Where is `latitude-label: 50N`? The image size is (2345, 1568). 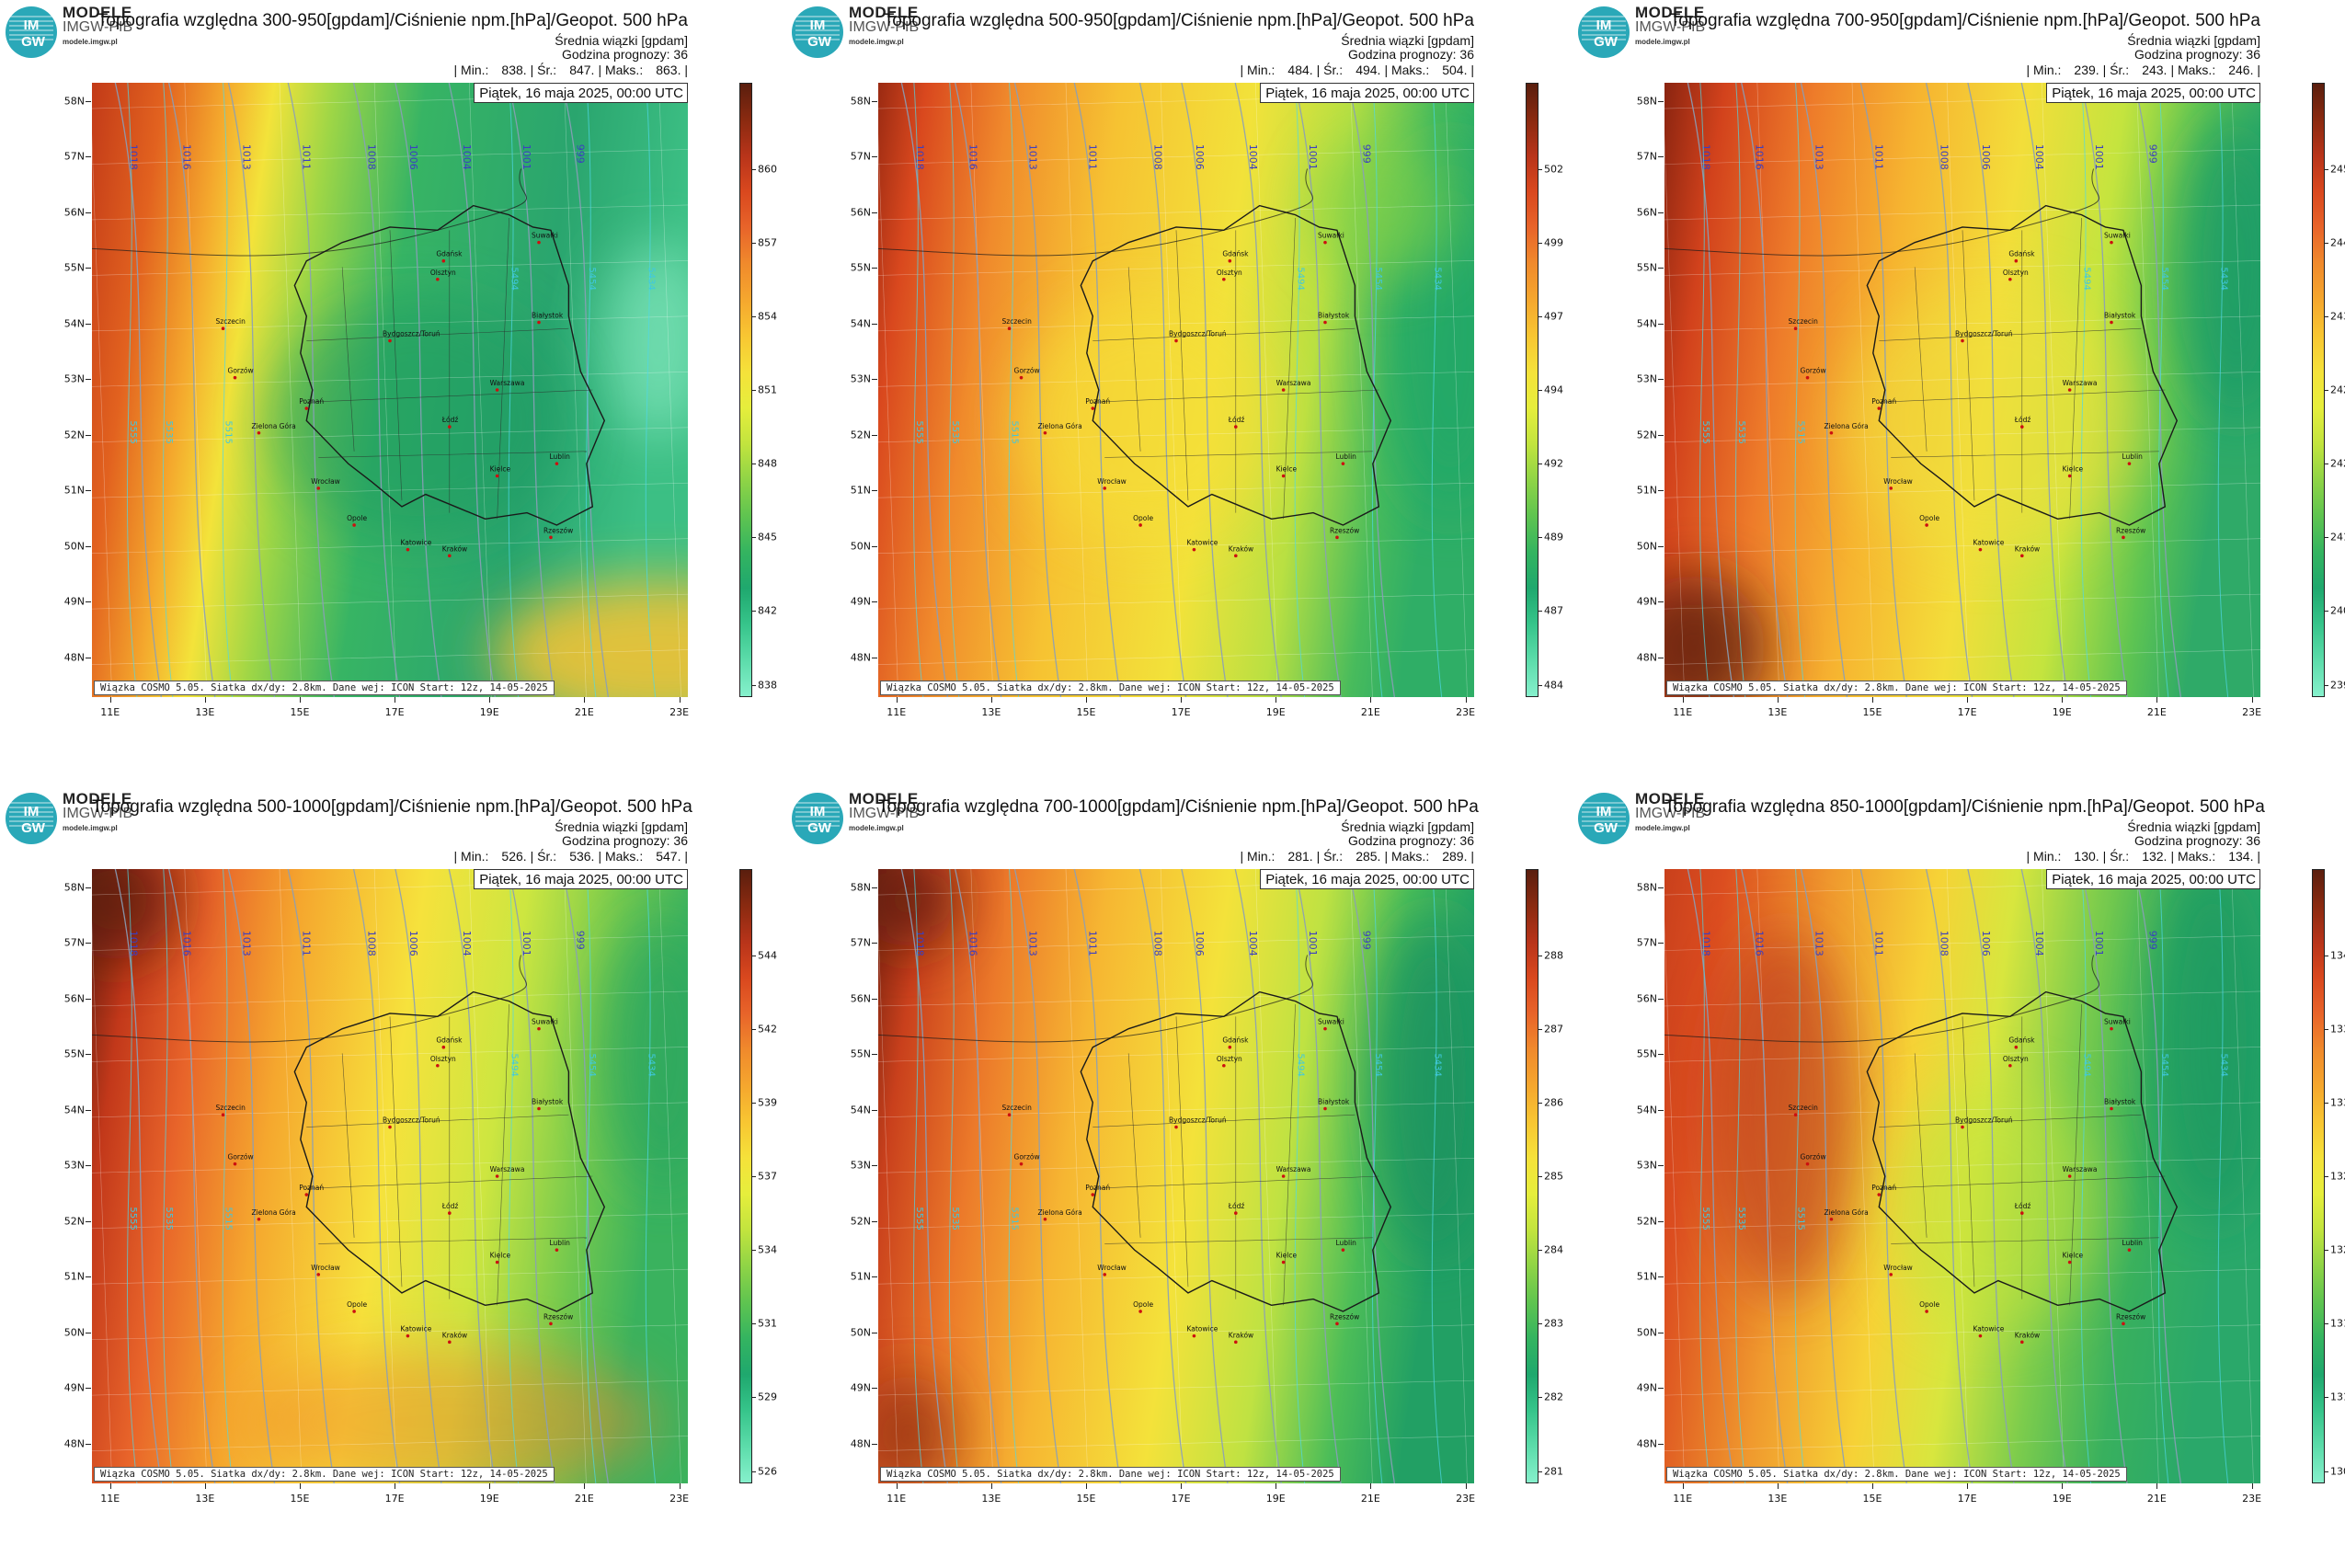 latitude-label: 50N is located at coordinates (1646, 546).